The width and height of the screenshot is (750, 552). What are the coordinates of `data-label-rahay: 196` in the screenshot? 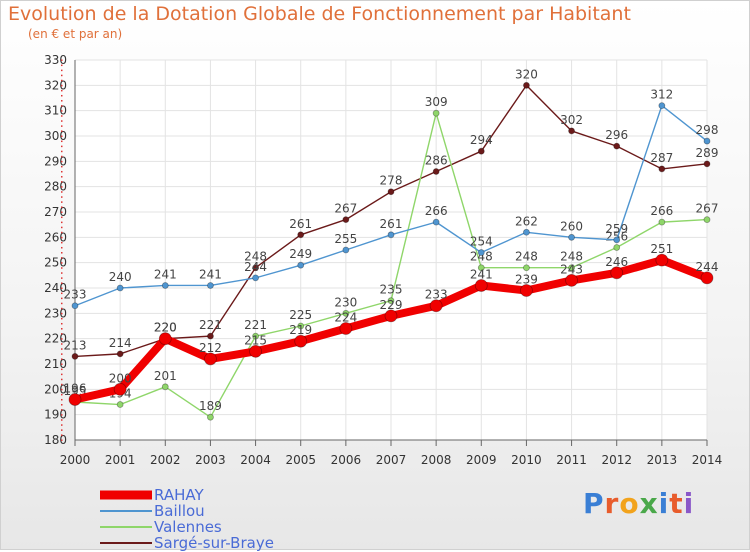 It's located at (75, 388).